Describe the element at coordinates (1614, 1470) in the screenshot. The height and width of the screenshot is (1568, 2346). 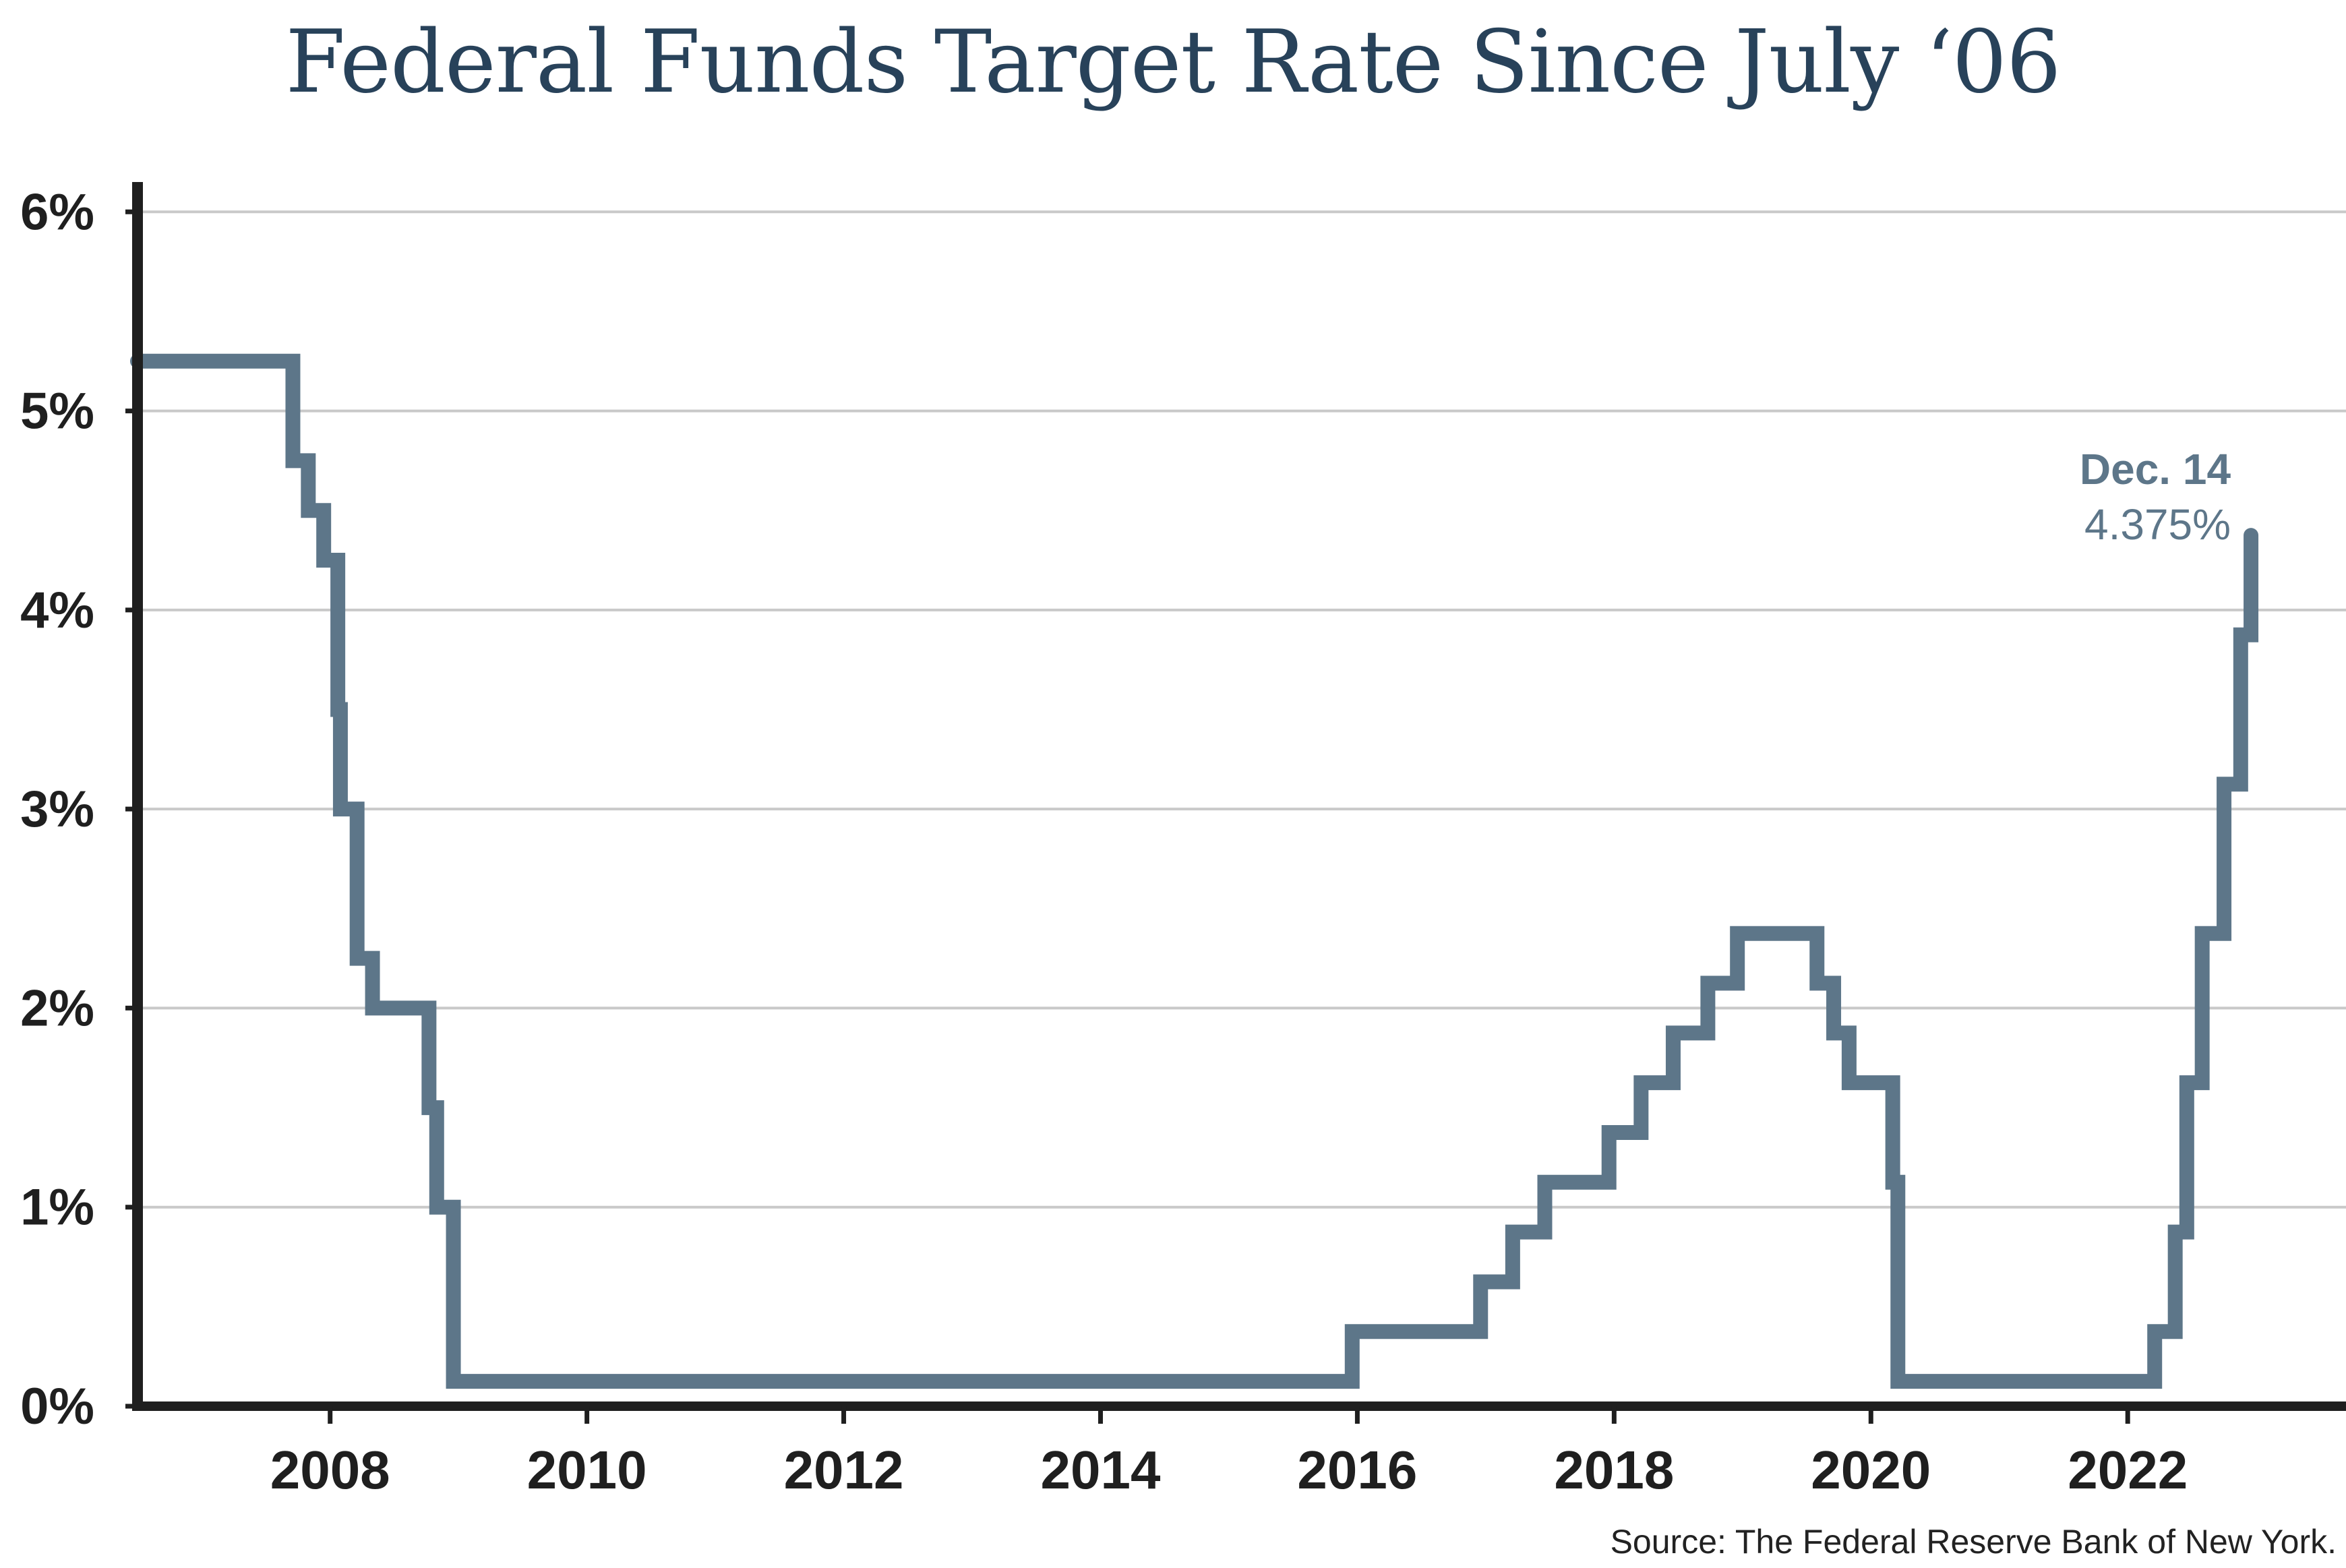
I see `x-tick-label: 2018` at that location.